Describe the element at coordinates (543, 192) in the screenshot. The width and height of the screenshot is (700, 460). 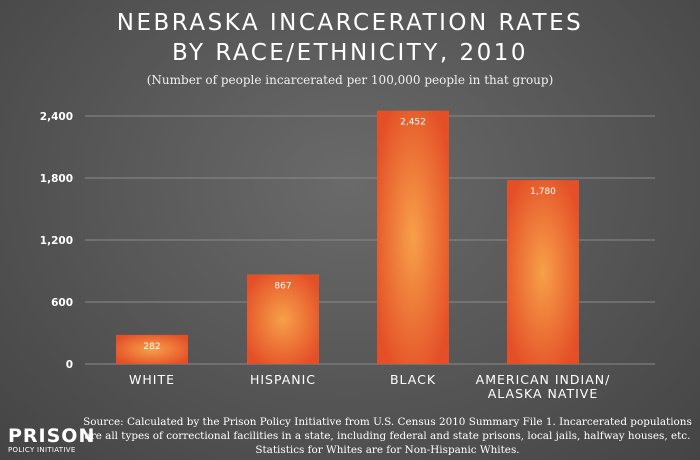
I see `bar-value-label: 1,780` at that location.